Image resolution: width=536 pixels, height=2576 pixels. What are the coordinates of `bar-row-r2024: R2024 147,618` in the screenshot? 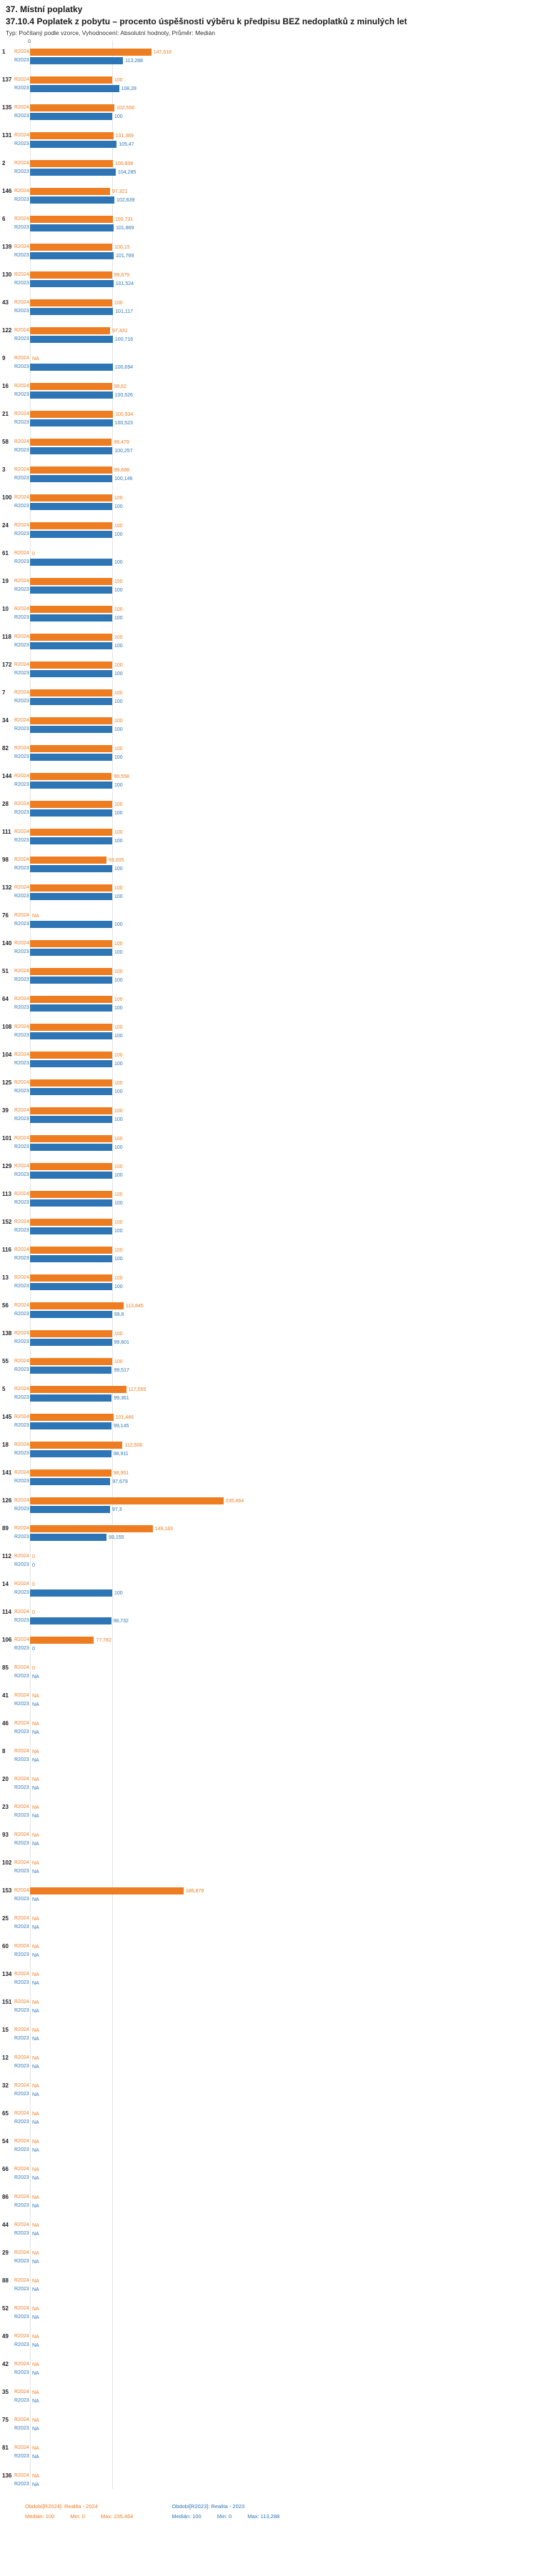 It's located at (275, 52).